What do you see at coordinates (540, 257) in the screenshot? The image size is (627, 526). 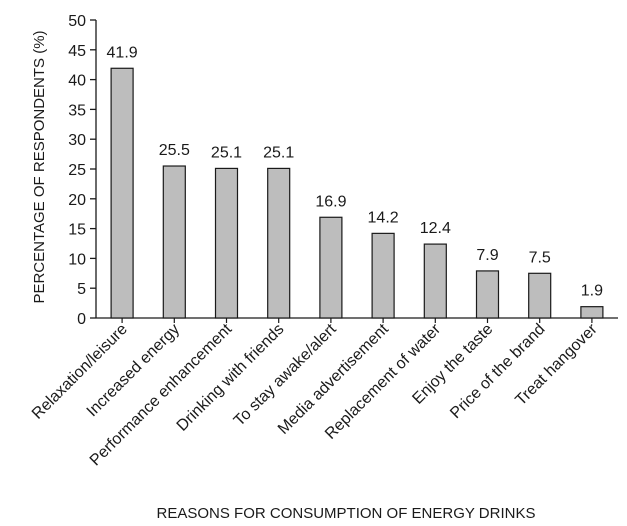 I see `data-label: 7.5` at bounding box center [540, 257].